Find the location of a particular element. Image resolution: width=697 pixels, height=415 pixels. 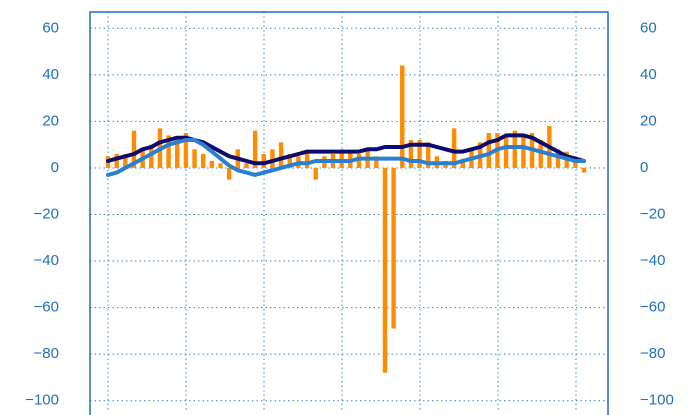

y-tick-label: 0 is located at coordinates (55, 167).